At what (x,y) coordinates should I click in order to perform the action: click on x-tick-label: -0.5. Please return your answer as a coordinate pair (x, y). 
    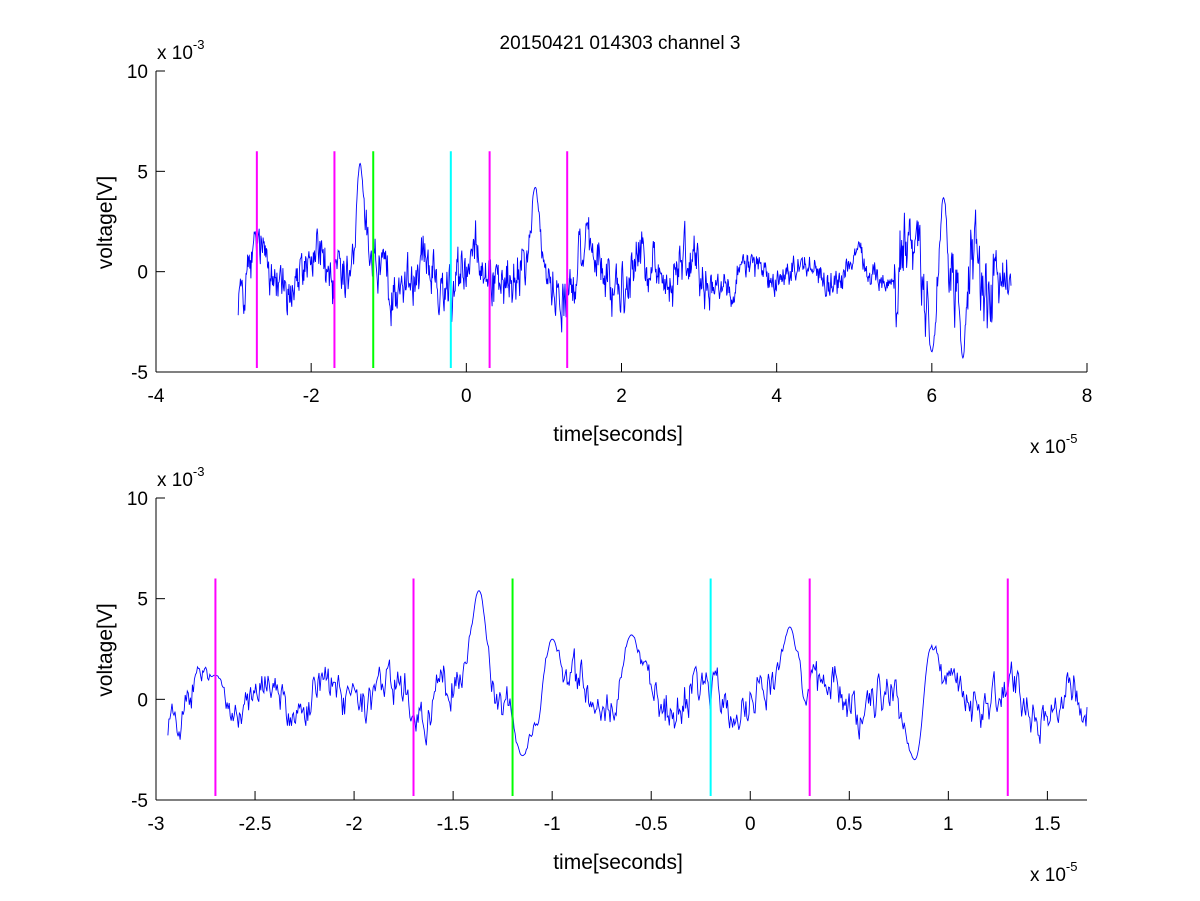
    Looking at the image, I should click on (651, 824).